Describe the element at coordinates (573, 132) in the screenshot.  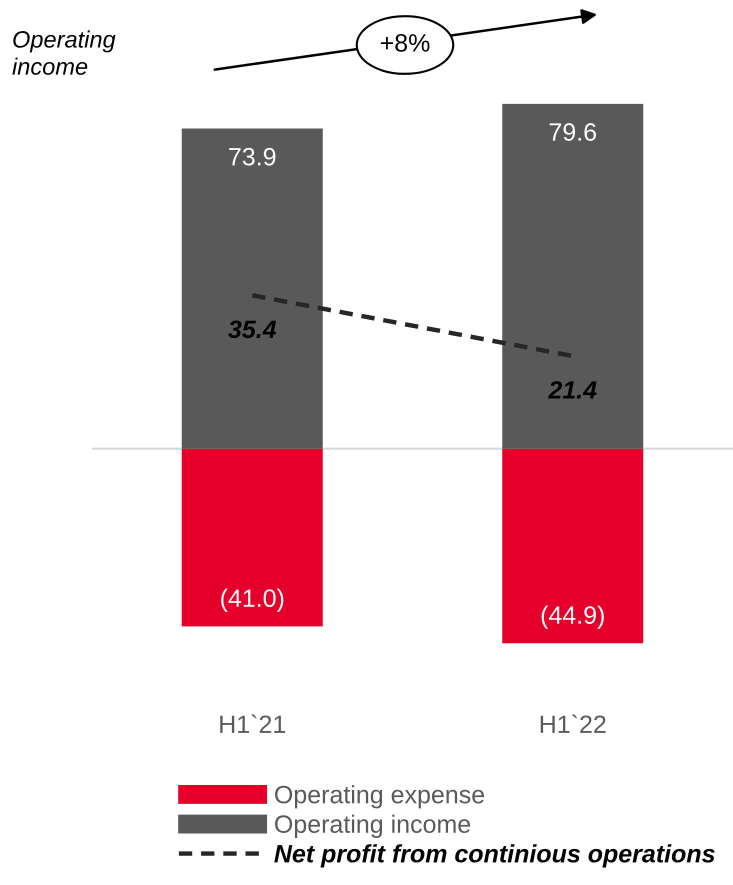
I see `data-label: 79.6` at that location.